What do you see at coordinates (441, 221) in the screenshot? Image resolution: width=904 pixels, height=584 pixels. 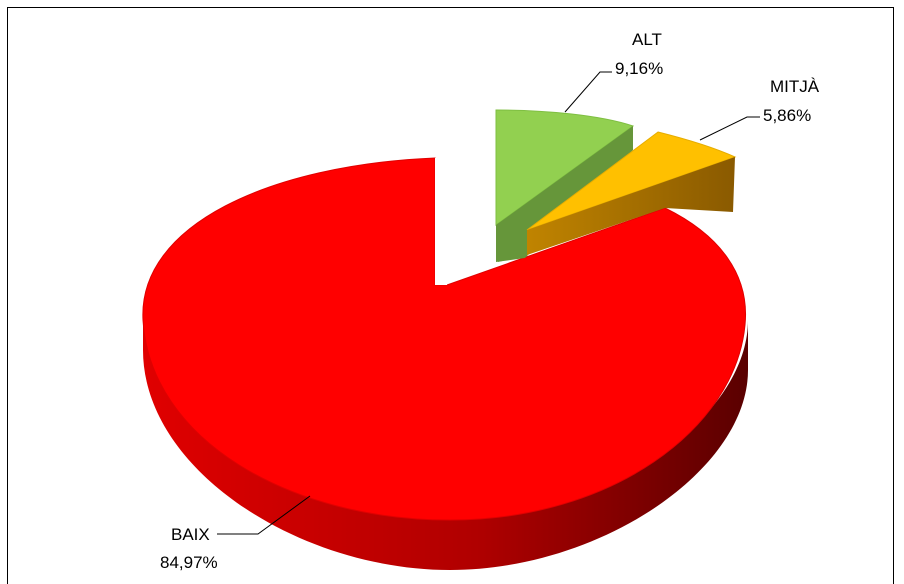 I see `pie-slice-baix-notch-side` at bounding box center [441, 221].